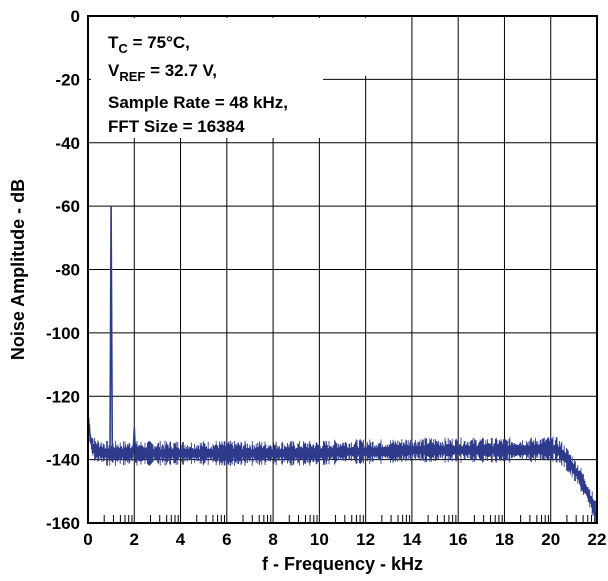 The height and width of the screenshot is (581, 608). What do you see at coordinates (597, 539) in the screenshot?
I see `x-tick-label: 22` at bounding box center [597, 539].